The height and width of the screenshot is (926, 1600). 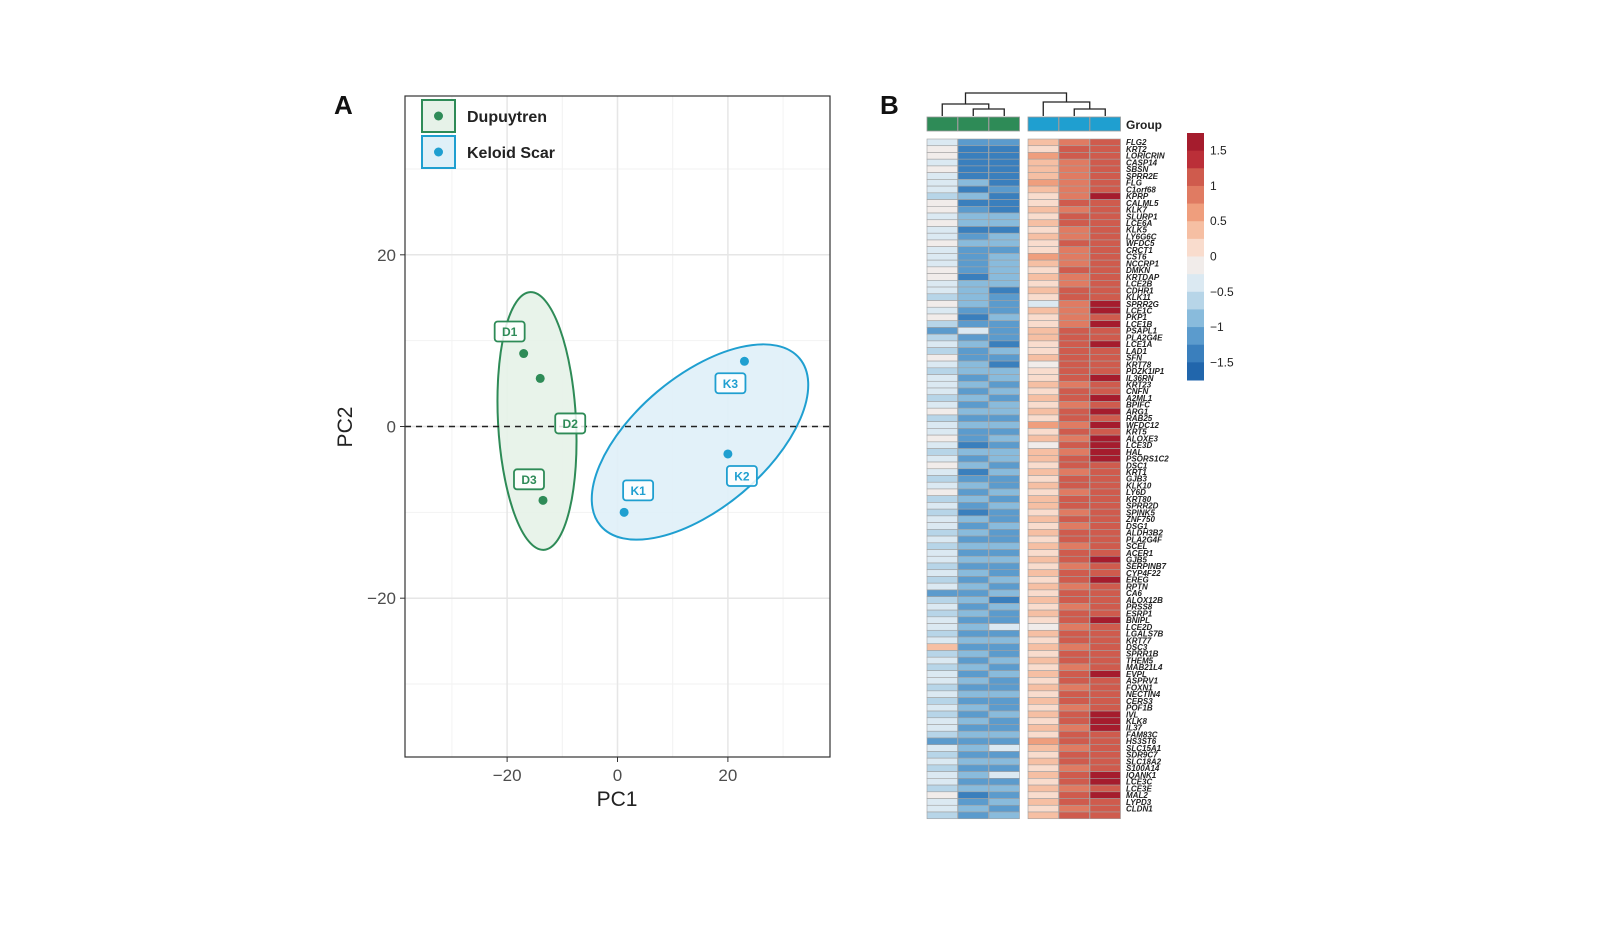 What do you see at coordinates (1195, 371) in the screenshot?
I see `colorbar-bin` at bounding box center [1195, 371].